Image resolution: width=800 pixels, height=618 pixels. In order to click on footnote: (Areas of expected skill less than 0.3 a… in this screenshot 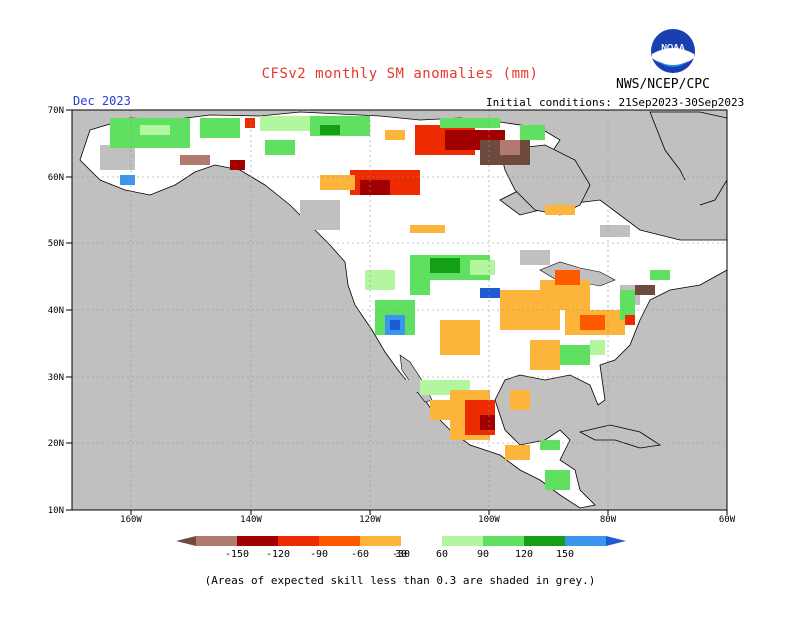, I will do `click(400, 580)`.